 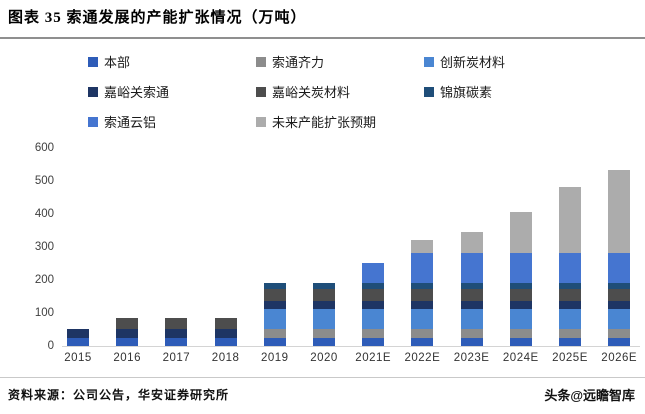 I want to click on bar-2021E, so click(x=373, y=304).